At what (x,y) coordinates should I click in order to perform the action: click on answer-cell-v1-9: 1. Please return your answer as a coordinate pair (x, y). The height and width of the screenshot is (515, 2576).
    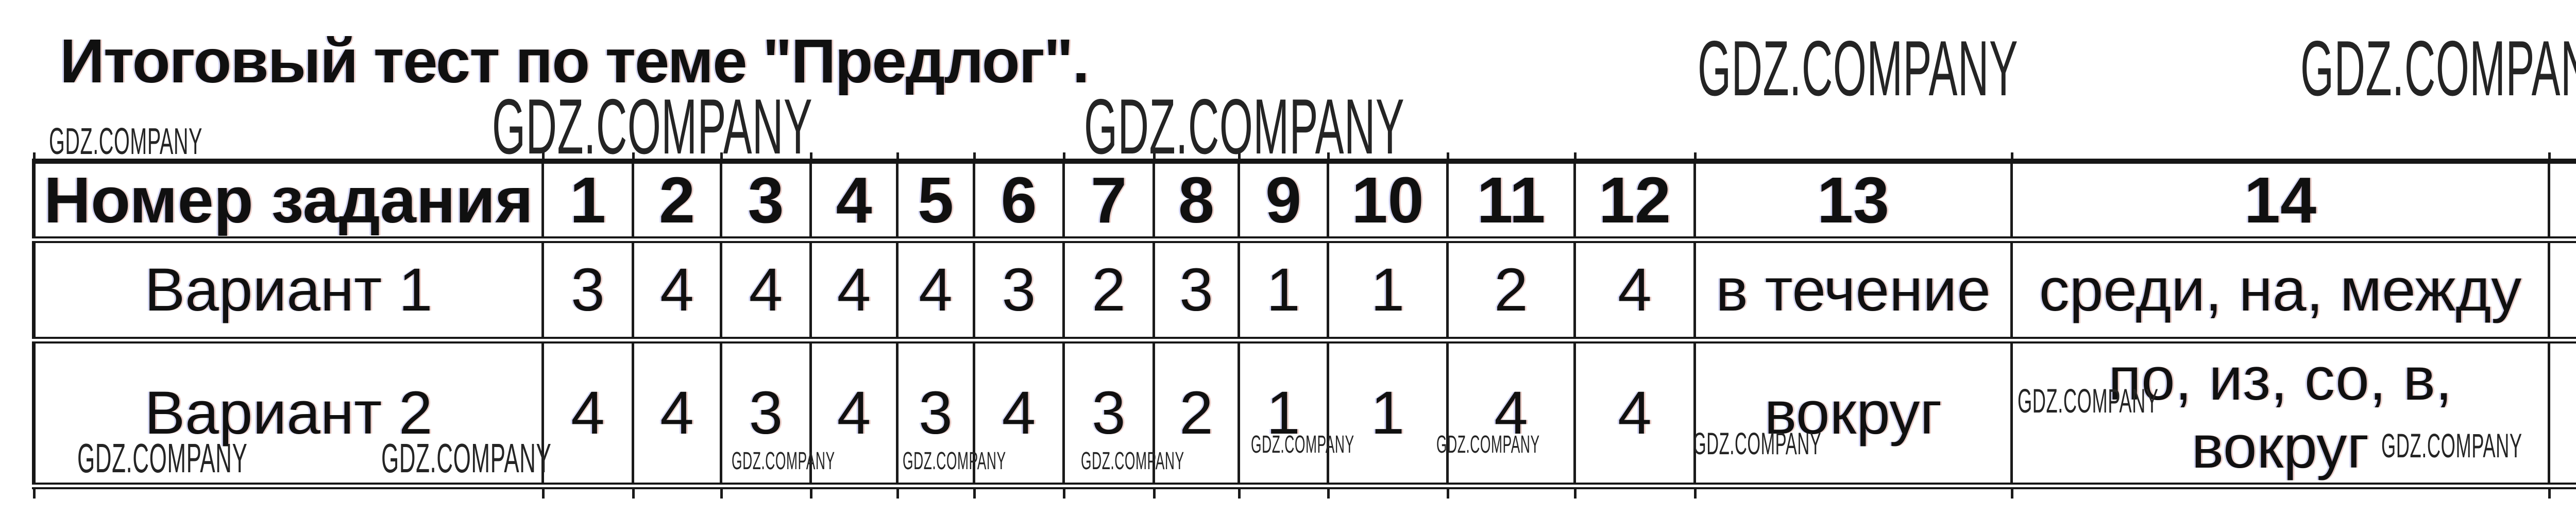
    Looking at the image, I should click on (1283, 291).